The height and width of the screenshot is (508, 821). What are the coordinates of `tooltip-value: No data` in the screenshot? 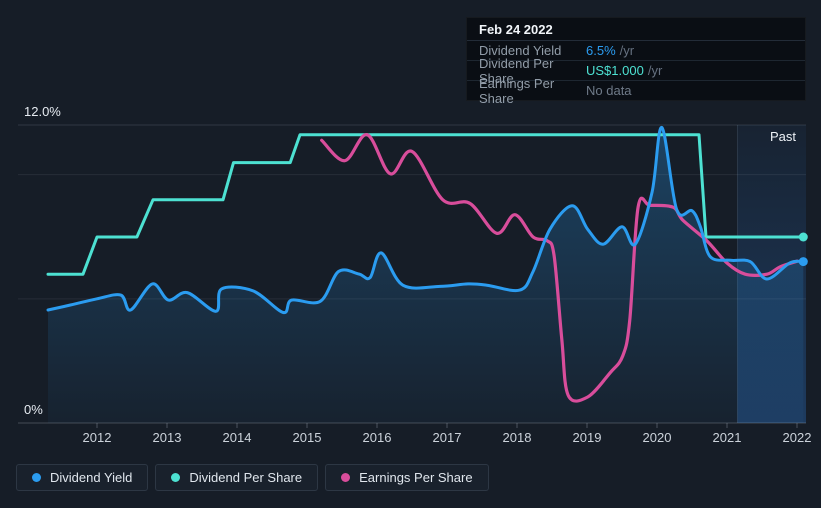 It's located at (609, 90).